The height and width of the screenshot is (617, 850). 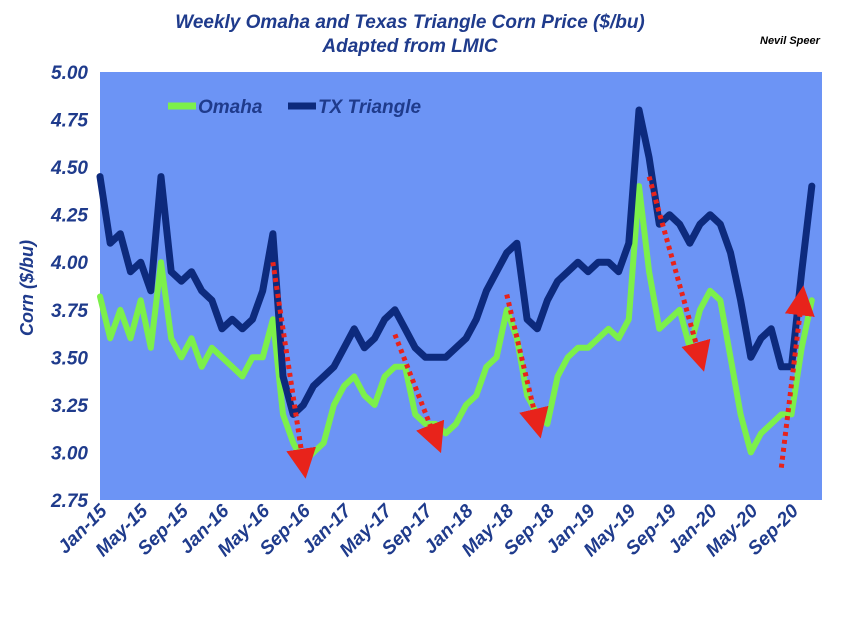 What do you see at coordinates (69, 501) in the screenshot?
I see `y-tick-label: 2.75` at bounding box center [69, 501].